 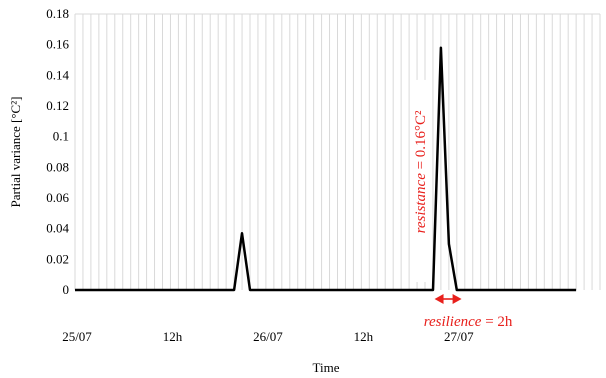 I want to click on x-axis-ticks: 25/07 12h 26/07 12h 27/07, so click(x=268, y=336).